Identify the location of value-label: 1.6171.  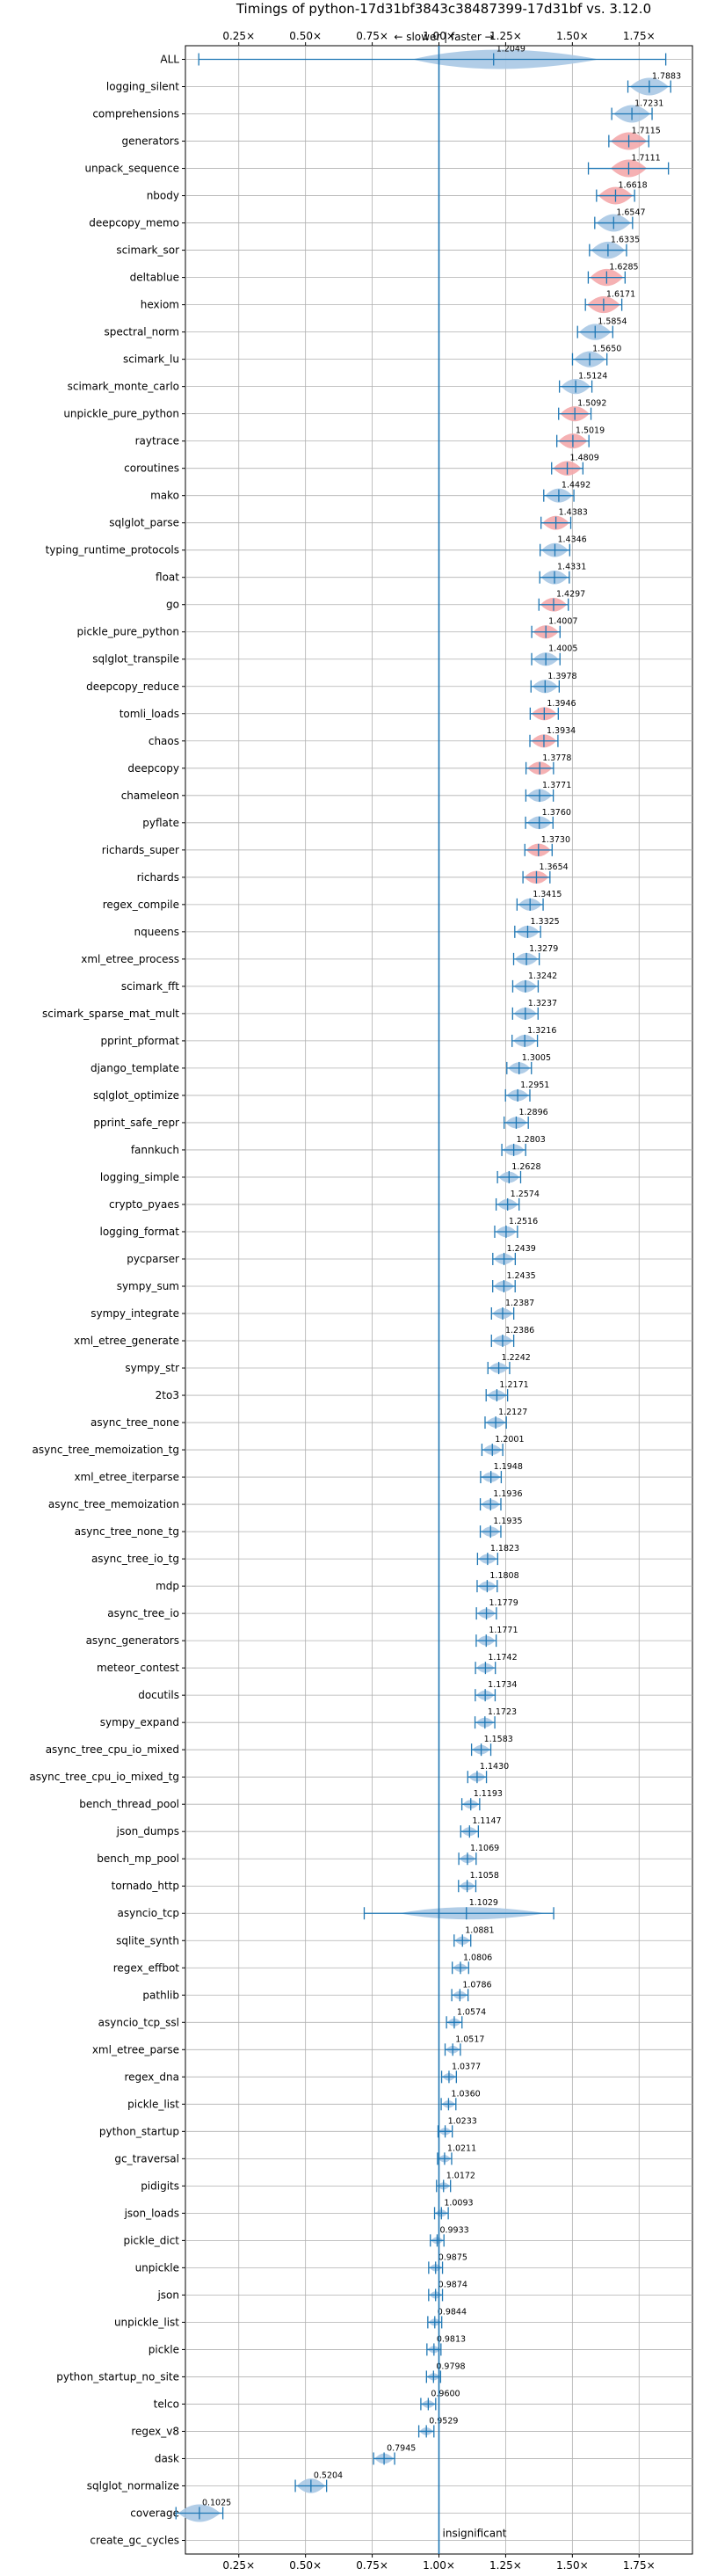
(620, 295).